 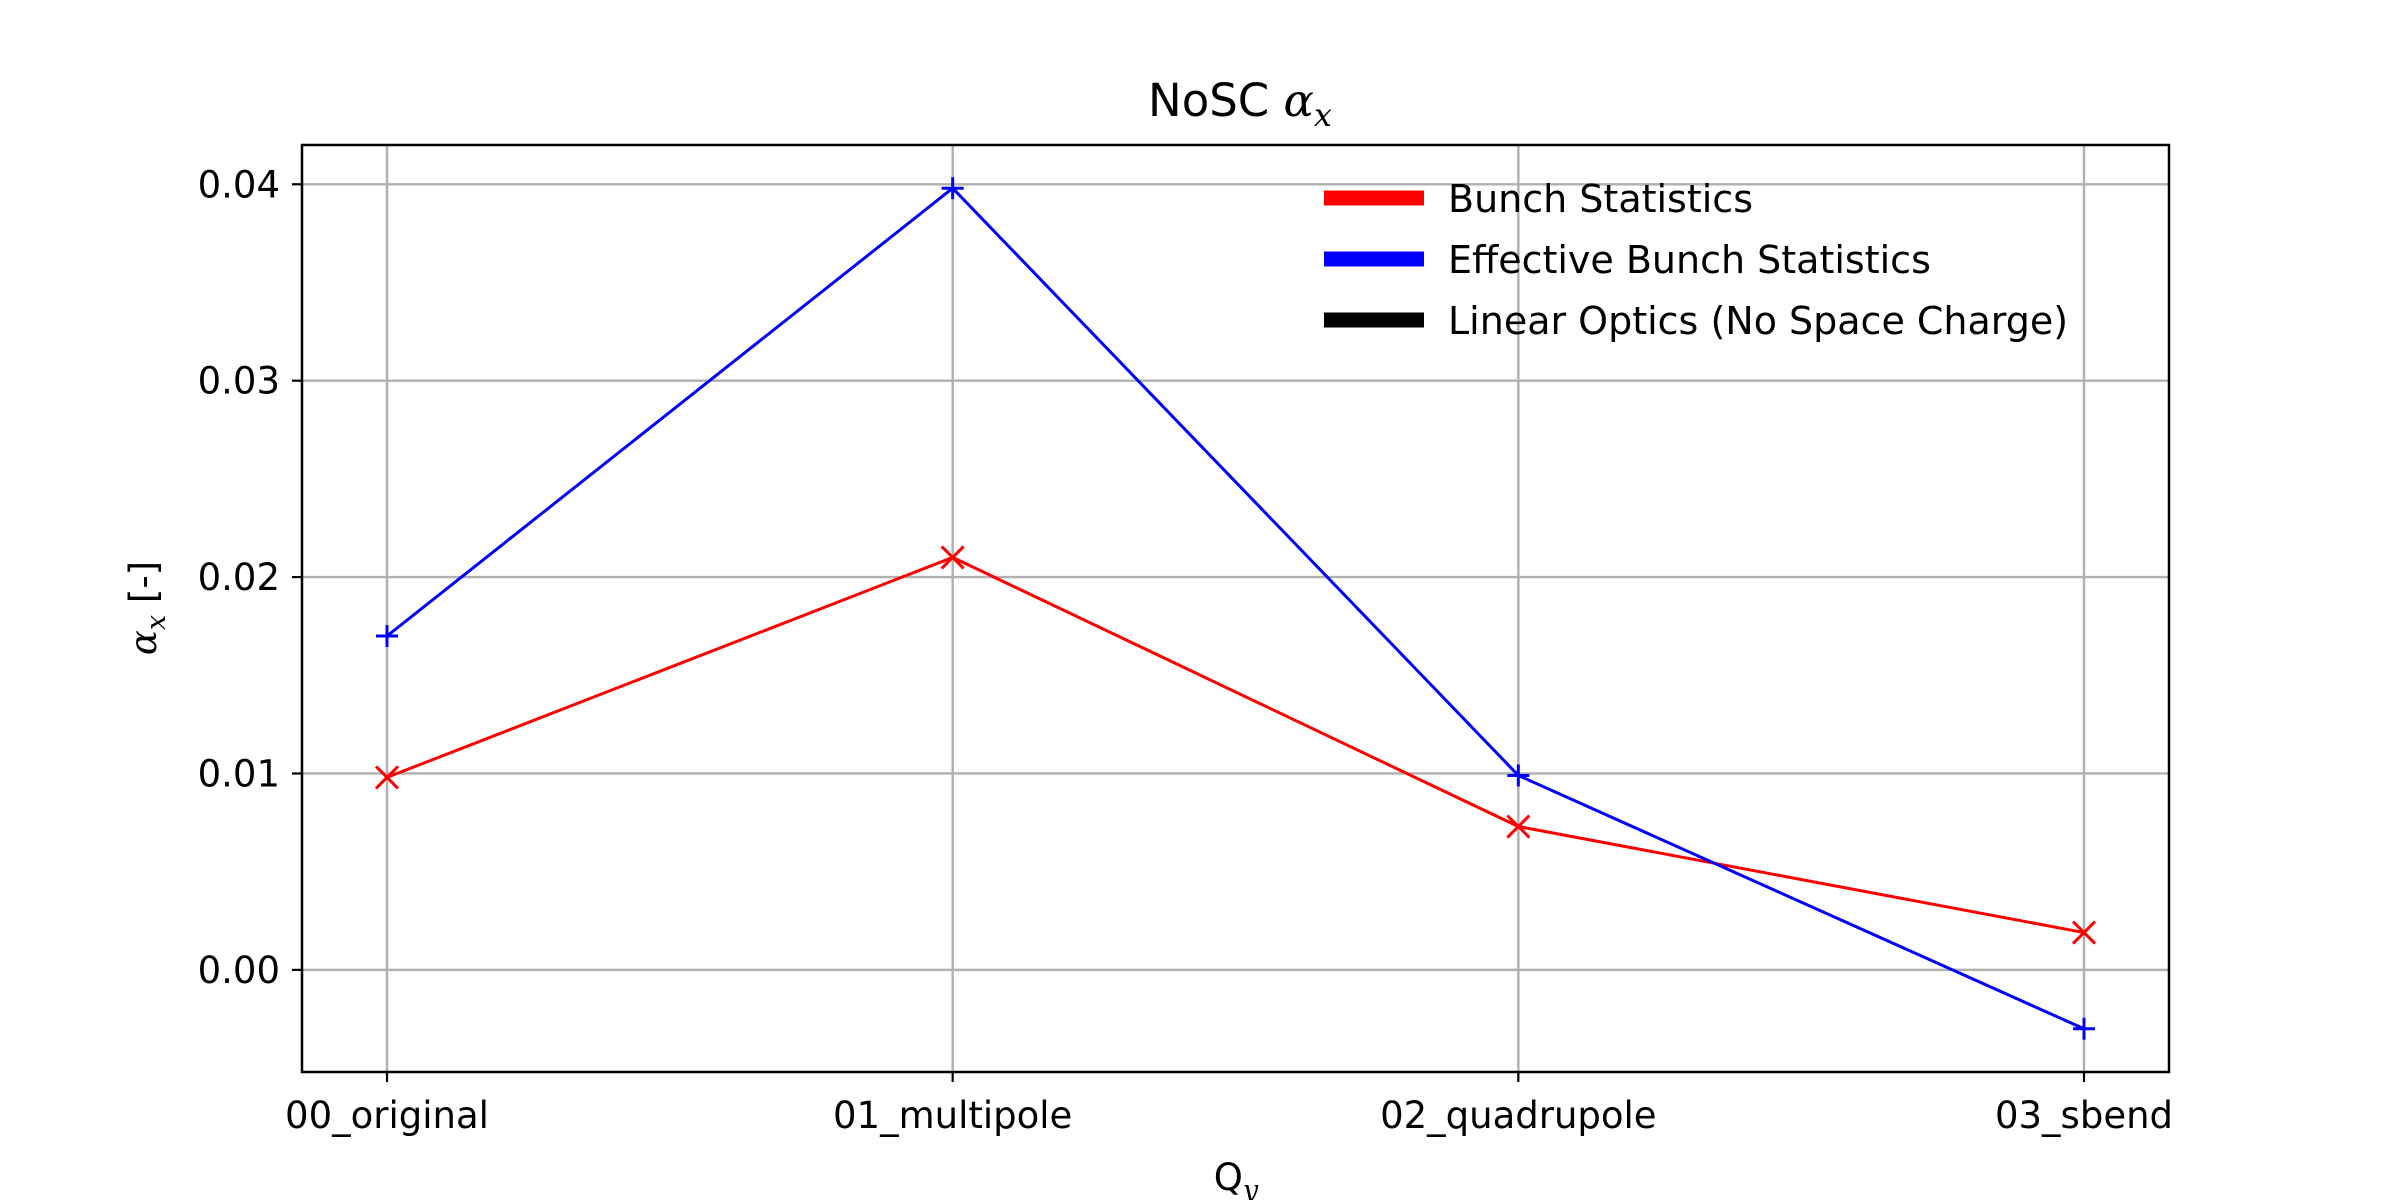 I want to click on legend-entry: Linear Optics (No Space Charge), so click(x=1696, y=321).